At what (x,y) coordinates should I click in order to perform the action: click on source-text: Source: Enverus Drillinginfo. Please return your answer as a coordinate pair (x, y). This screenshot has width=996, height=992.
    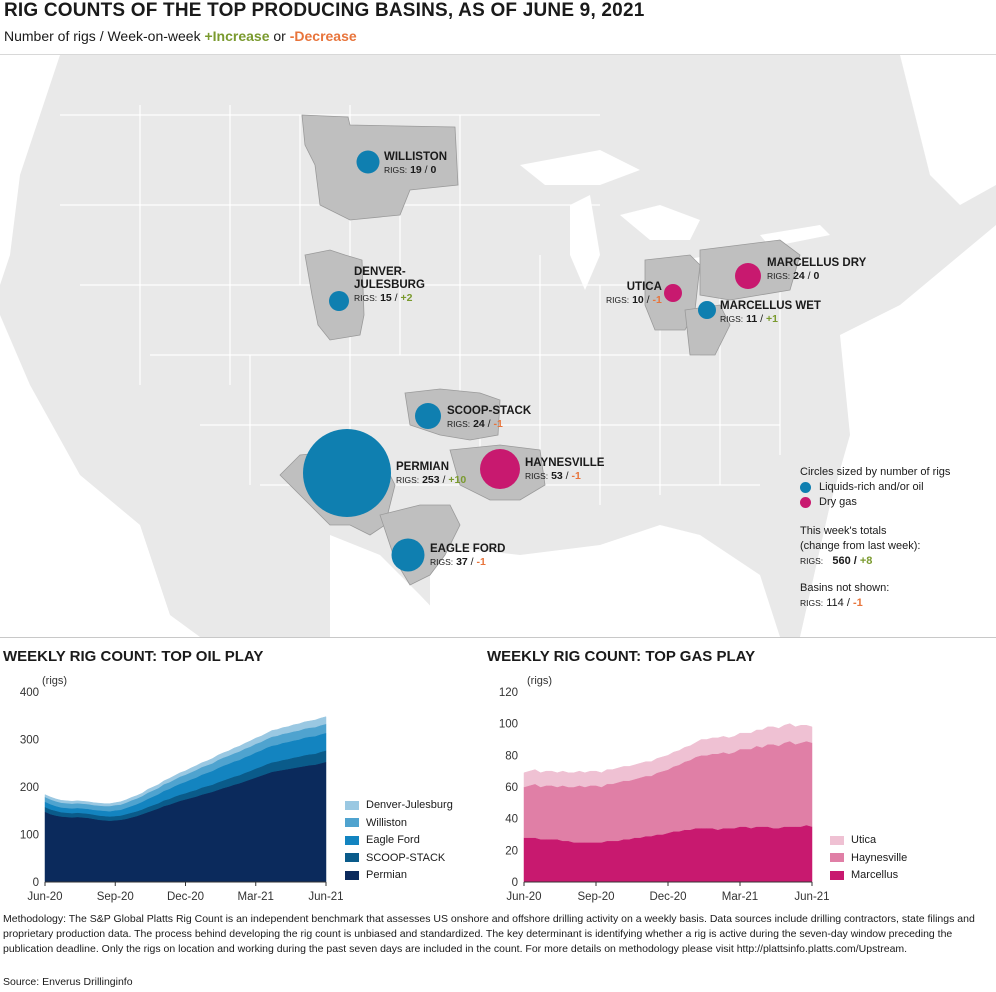
    Looking at the image, I should click on (68, 982).